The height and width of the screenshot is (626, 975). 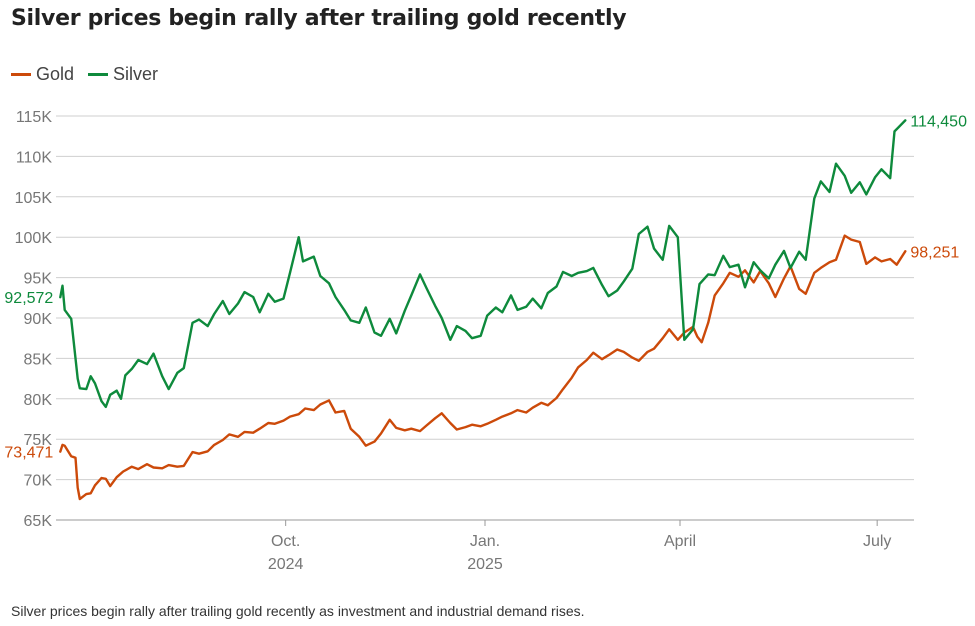 I want to click on legend-item-silver: Silver, so click(x=123, y=74).